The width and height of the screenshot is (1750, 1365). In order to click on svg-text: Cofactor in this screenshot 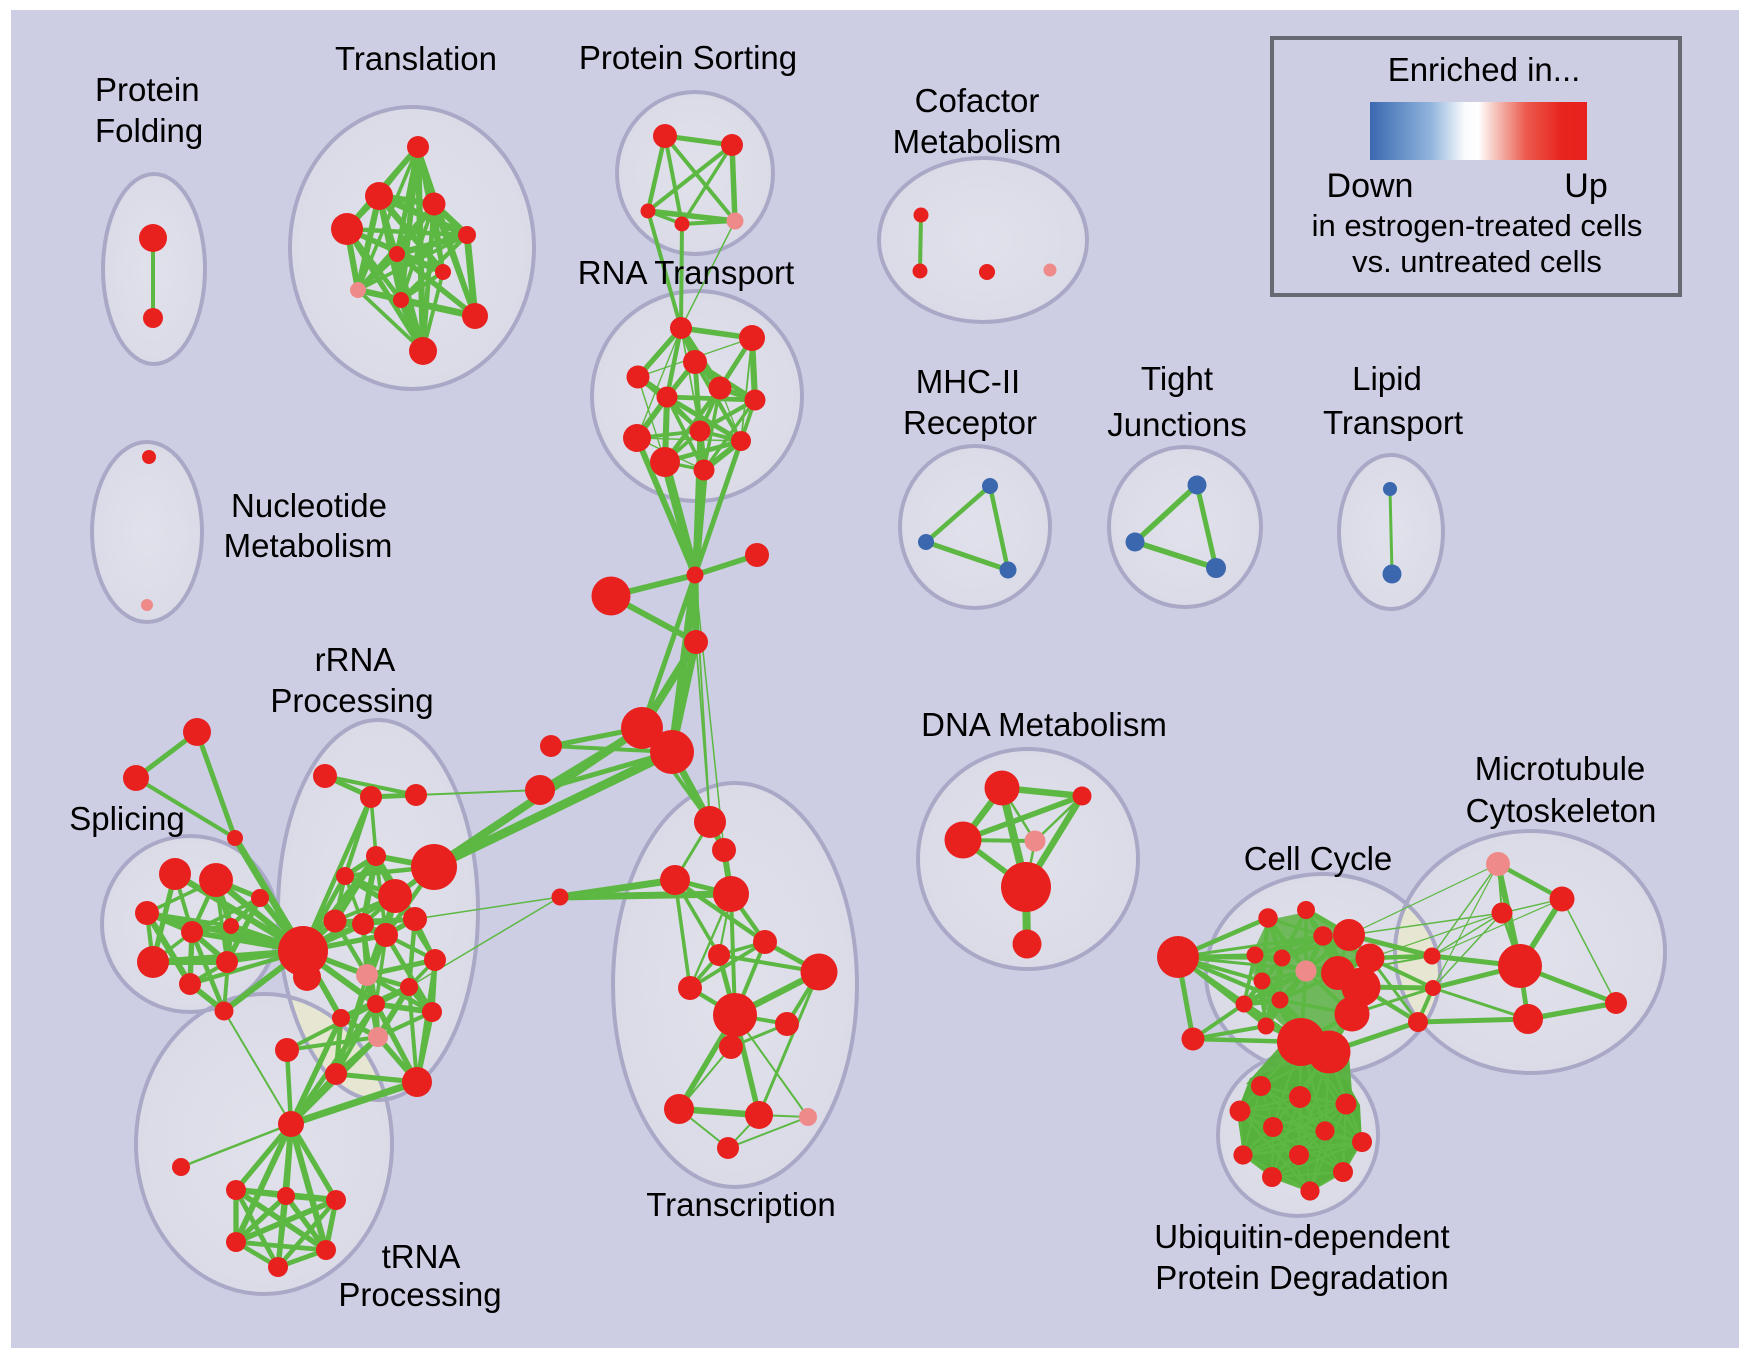, I will do `click(977, 100)`.